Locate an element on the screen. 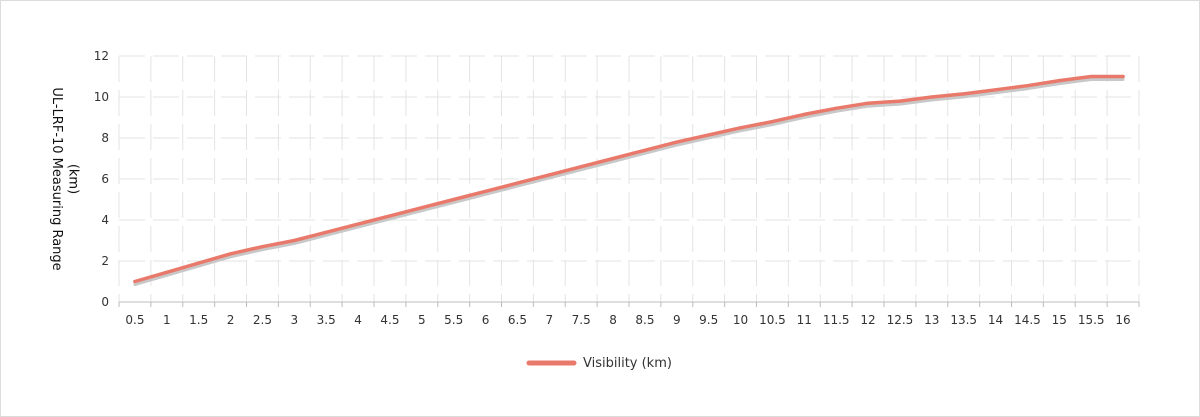 The height and width of the screenshot is (417, 1200). x-tick-label: 8.5 is located at coordinates (644, 320).